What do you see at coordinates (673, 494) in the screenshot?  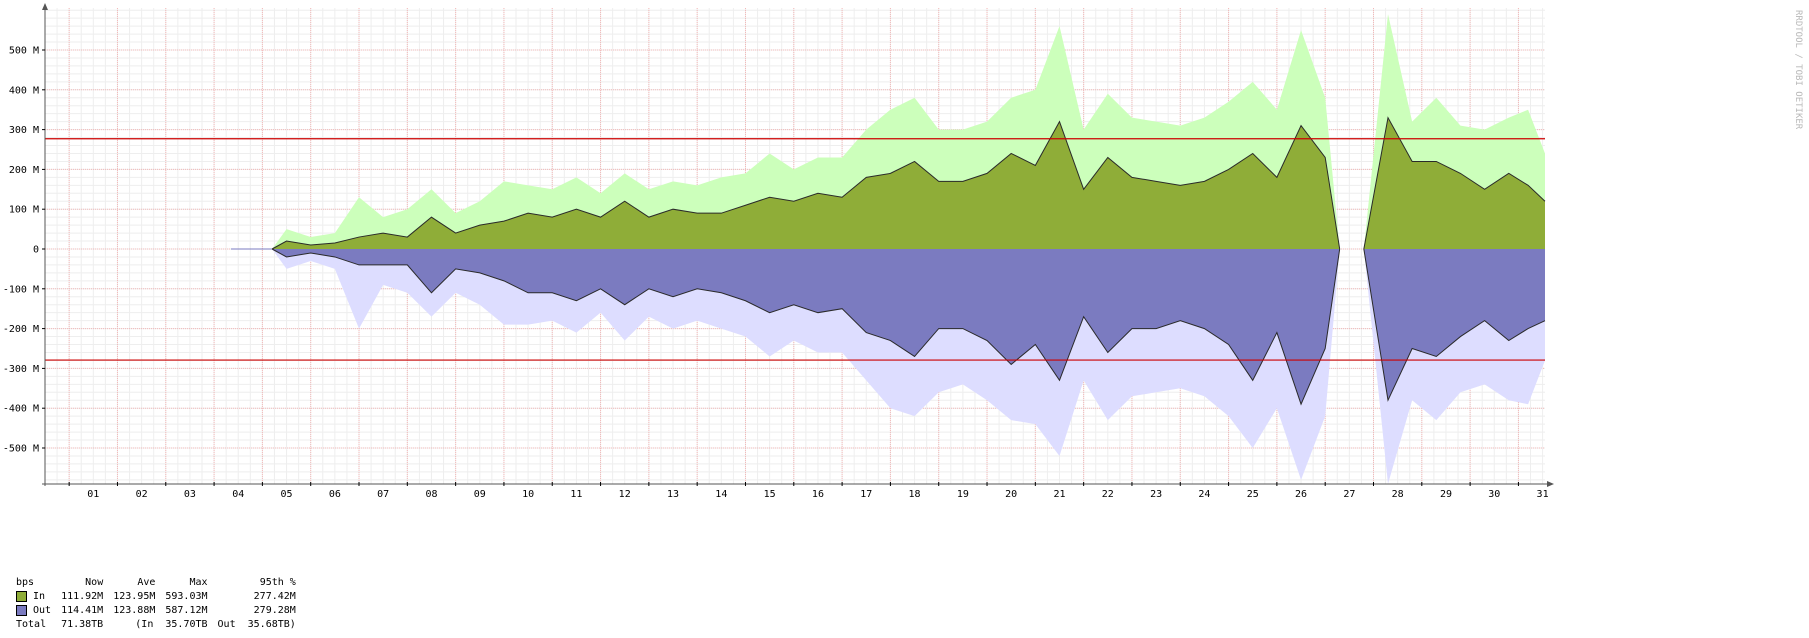 I see `x-tick-label: 13` at bounding box center [673, 494].